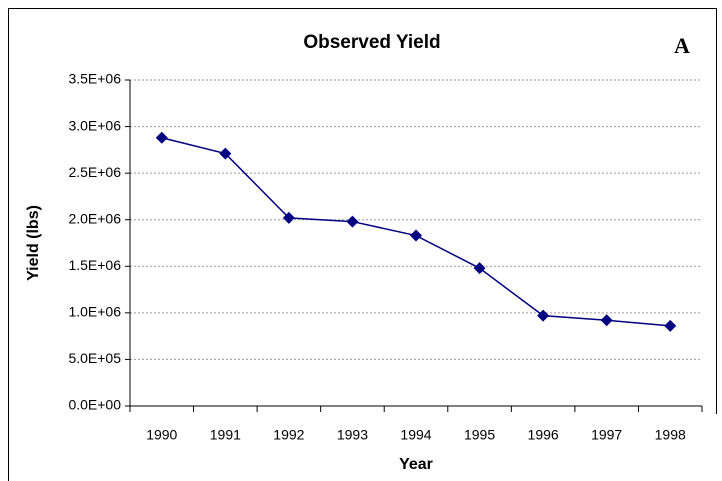  What do you see at coordinates (352, 435) in the screenshot?
I see `x-tick-label: 1993` at bounding box center [352, 435].